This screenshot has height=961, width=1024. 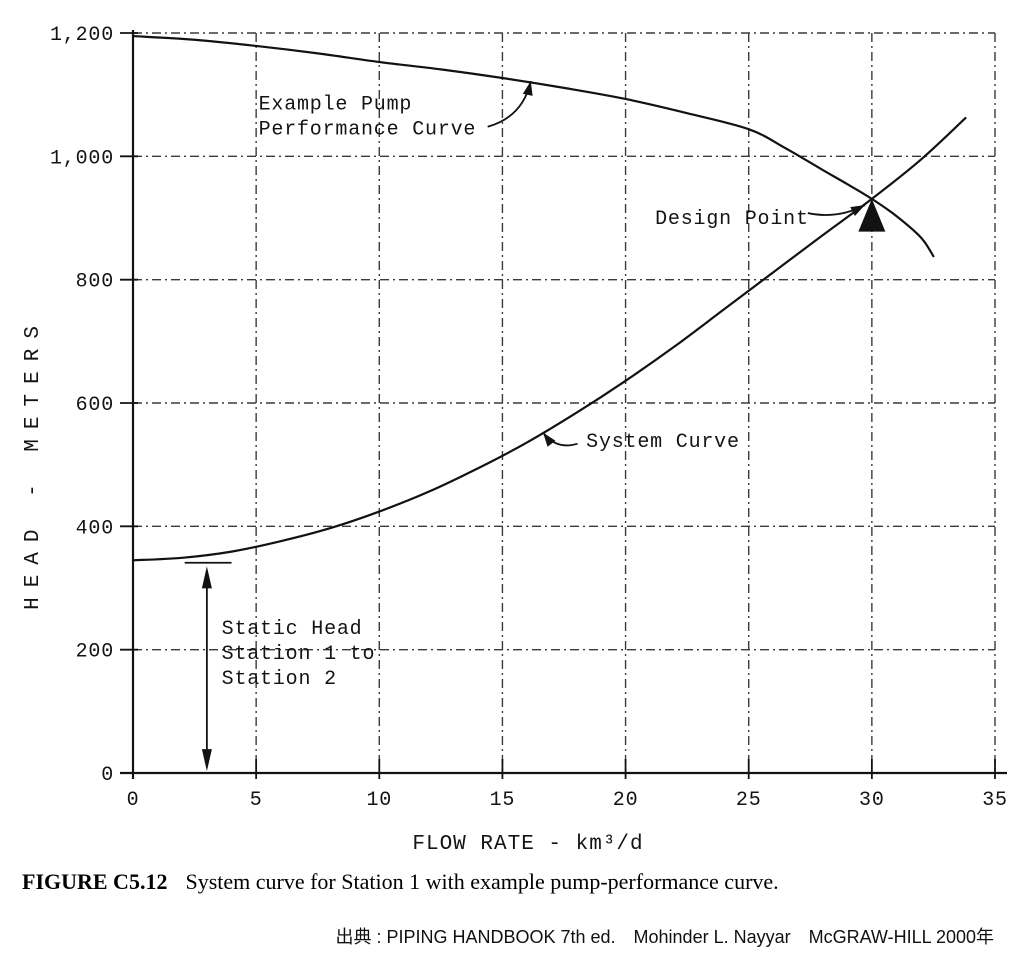 What do you see at coordinates (95, 405) in the screenshot?
I see `y-tick-label: 600` at bounding box center [95, 405].